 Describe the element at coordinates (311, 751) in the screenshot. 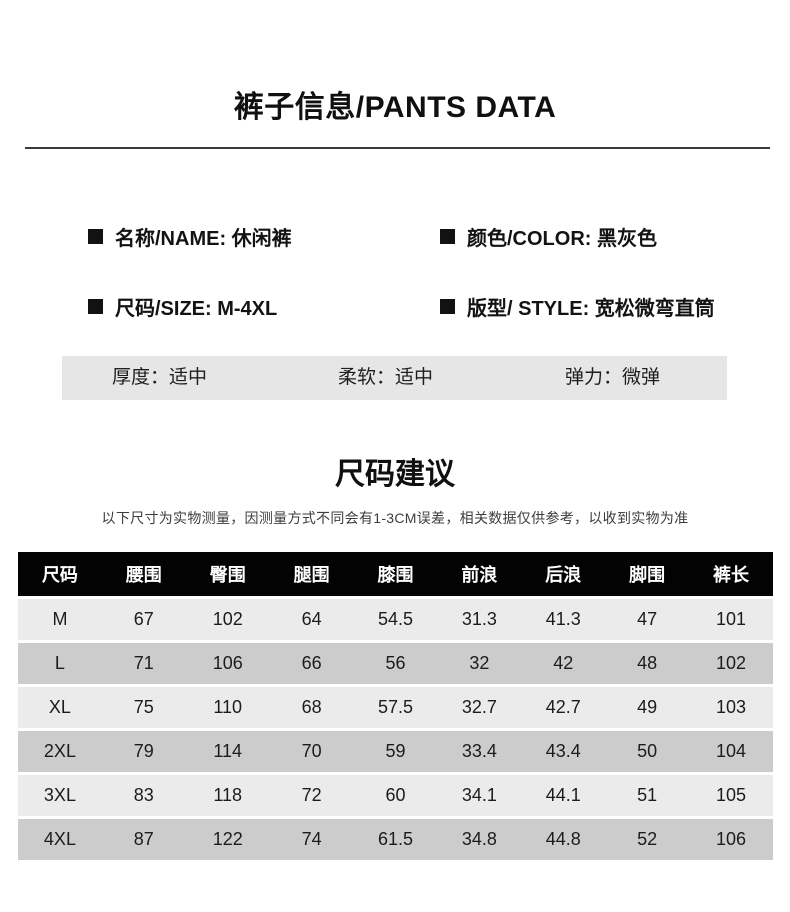

I see `size-cell: 70` at that location.